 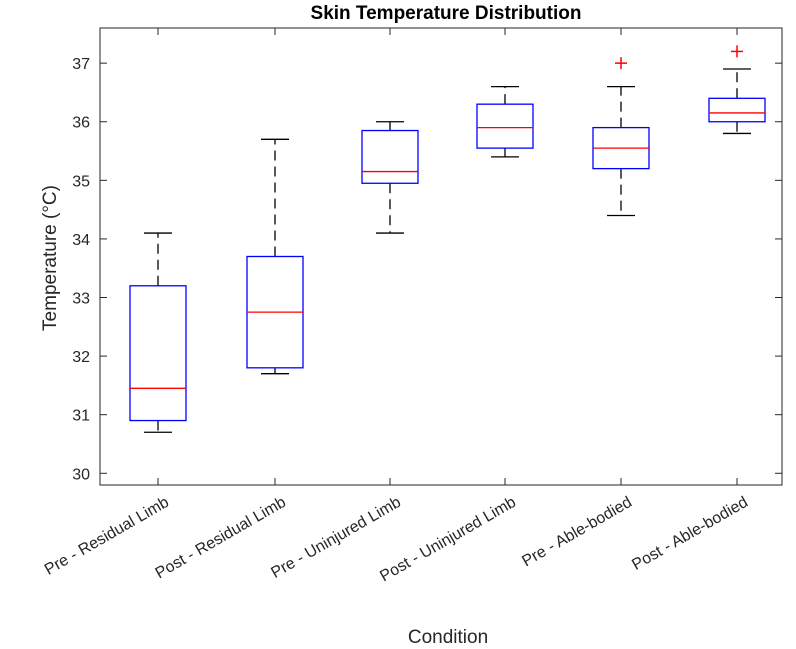 What do you see at coordinates (81, 123) in the screenshot?
I see `y-tick-label: 36` at bounding box center [81, 123].